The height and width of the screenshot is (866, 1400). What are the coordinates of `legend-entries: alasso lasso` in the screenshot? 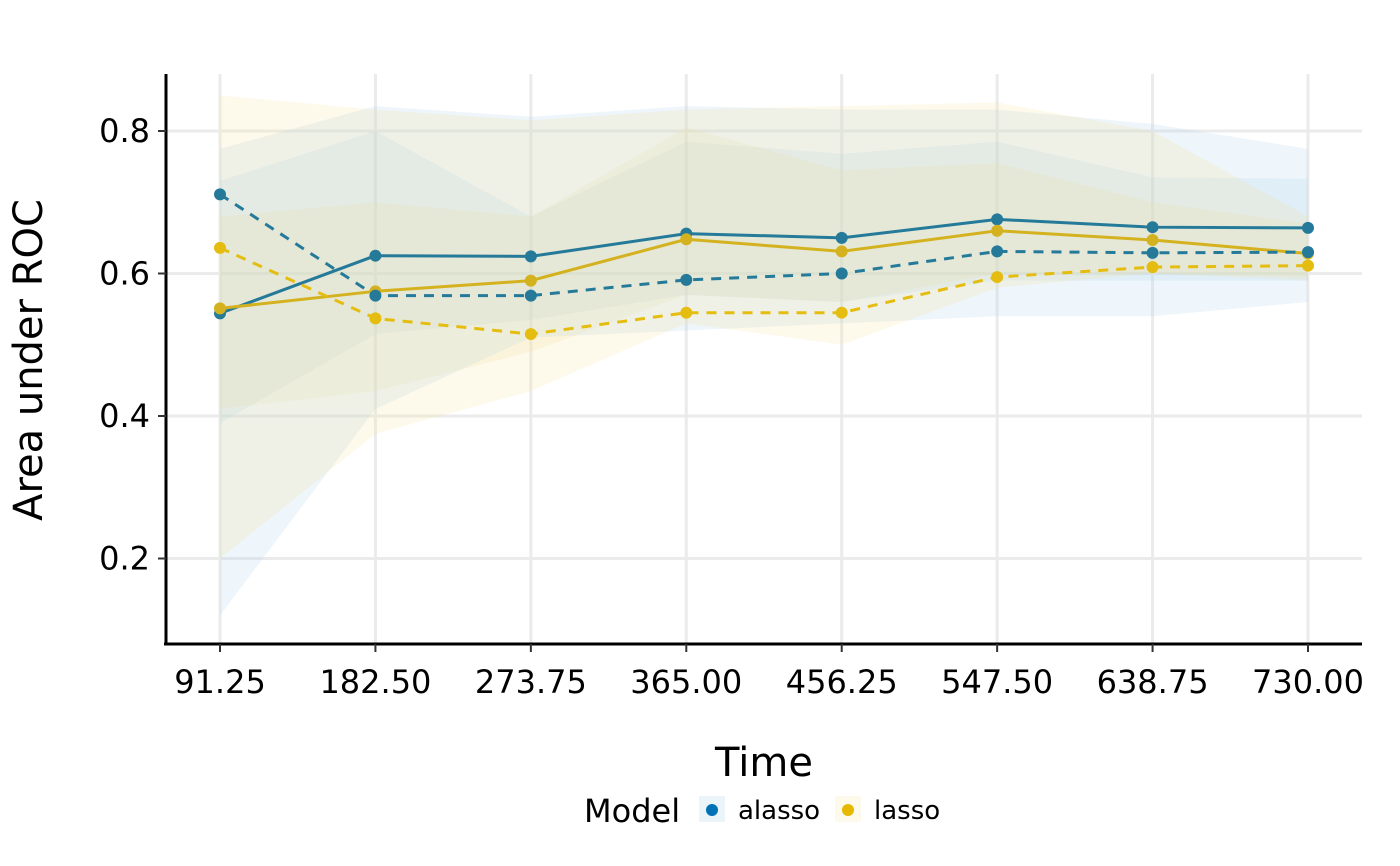 It's located at (819, 811).